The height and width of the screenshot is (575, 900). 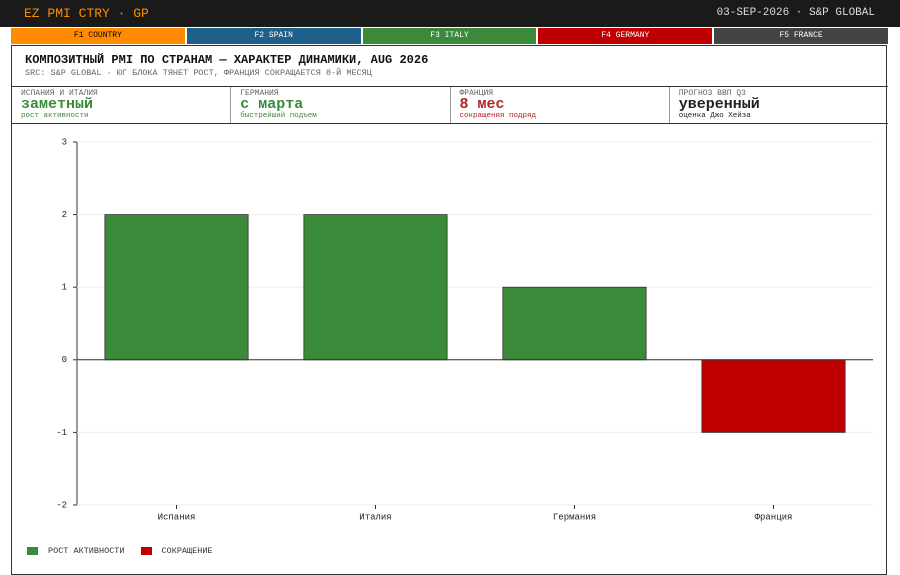 I want to click on legend-label: РОСТ АКТИВНОСТИ, so click(x=86, y=551).